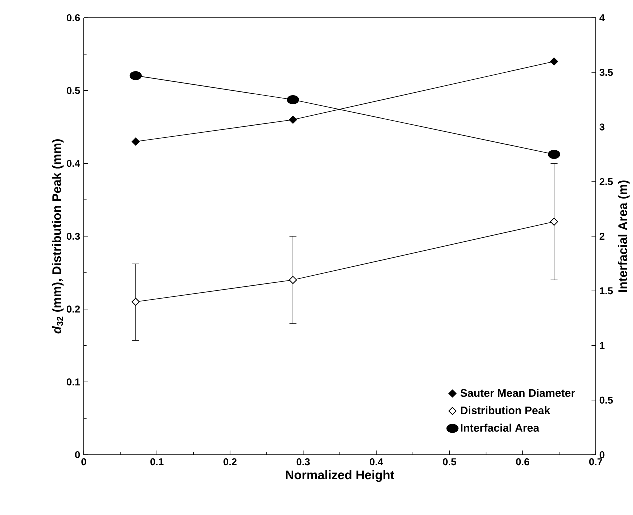 The width and height of the screenshot is (633, 515). I want to click on y2-tick-label: 4, so click(603, 18).